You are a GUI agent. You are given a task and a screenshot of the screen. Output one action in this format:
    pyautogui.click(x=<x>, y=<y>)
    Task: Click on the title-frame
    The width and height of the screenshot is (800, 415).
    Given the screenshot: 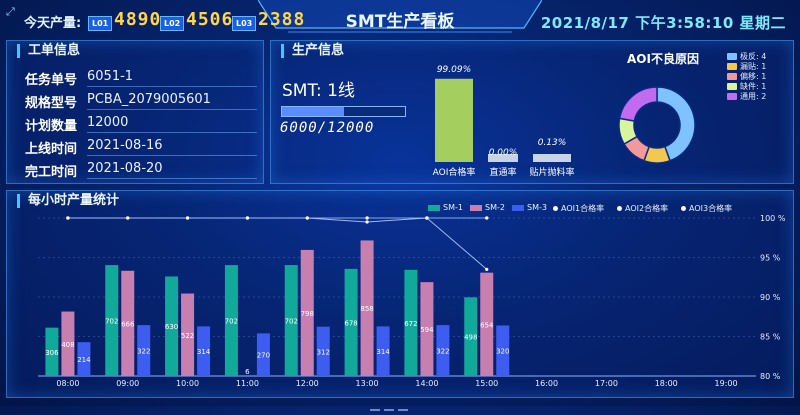 What is the action you would take?
    pyautogui.click(x=400, y=16)
    